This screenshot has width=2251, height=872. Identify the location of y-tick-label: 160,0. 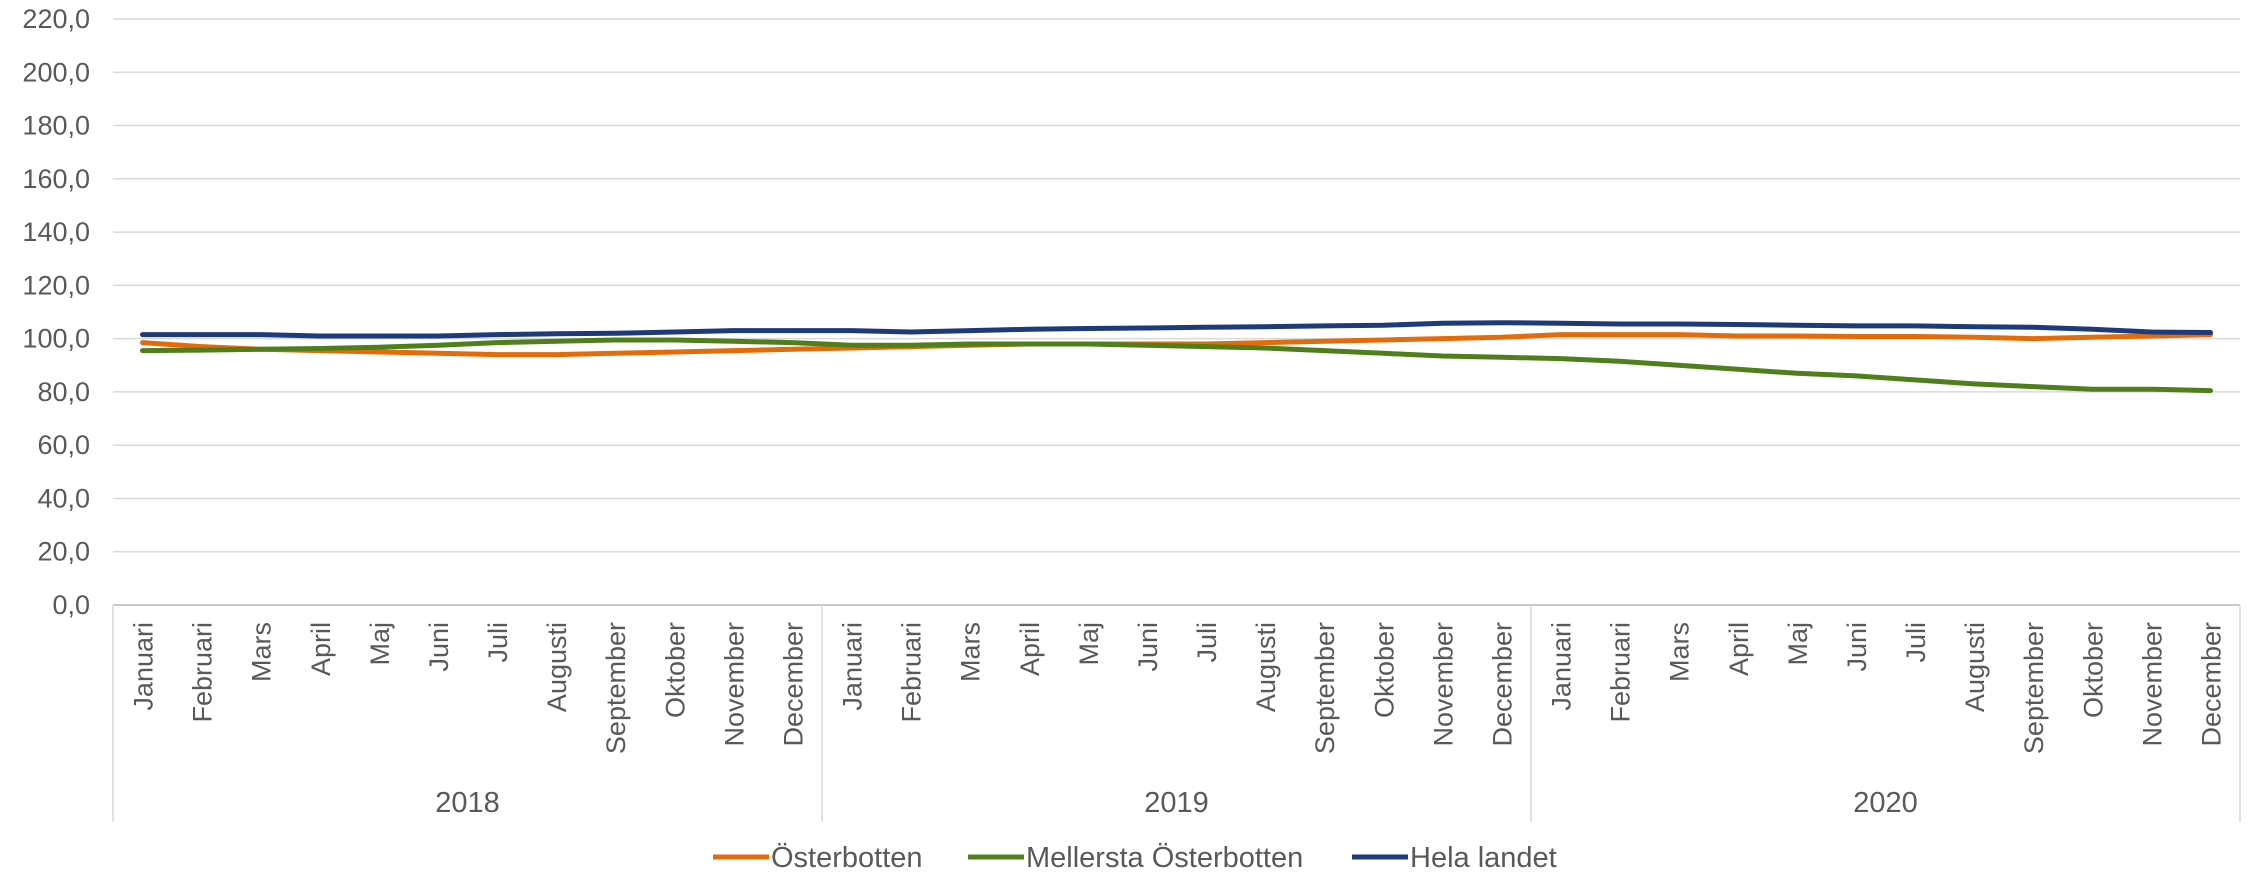
(56, 179).